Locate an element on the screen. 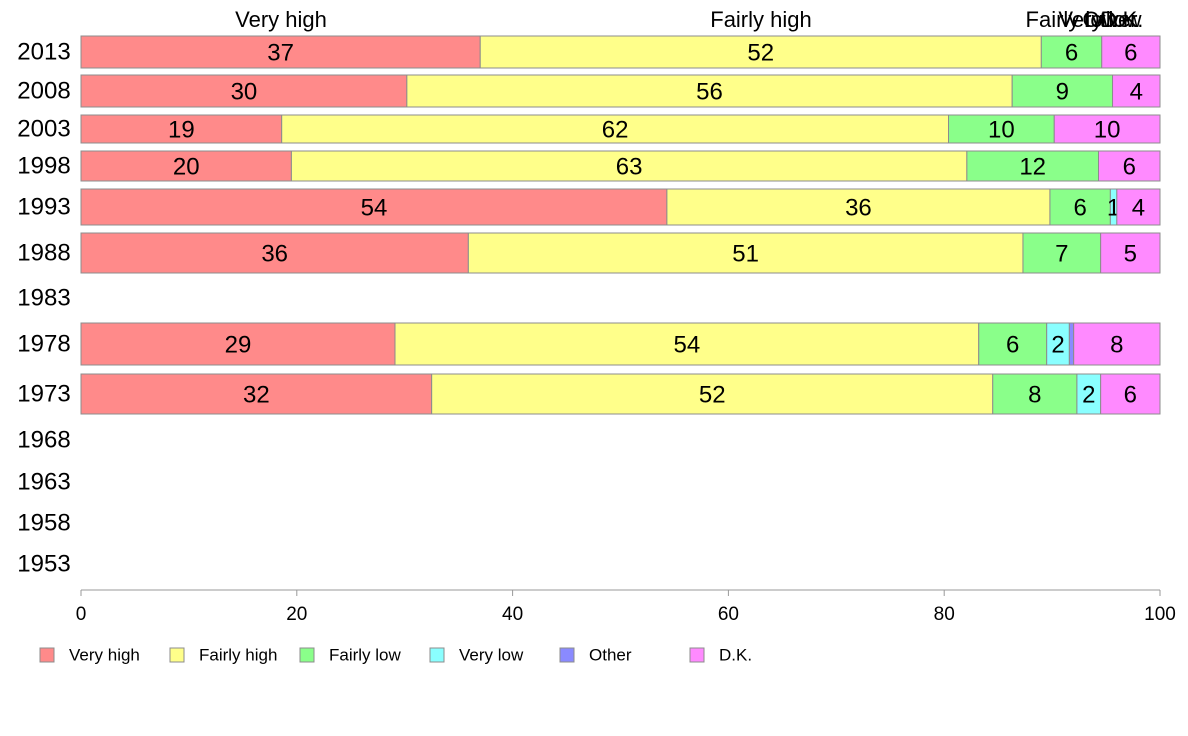  value-label: 52 is located at coordinates (712, 395).